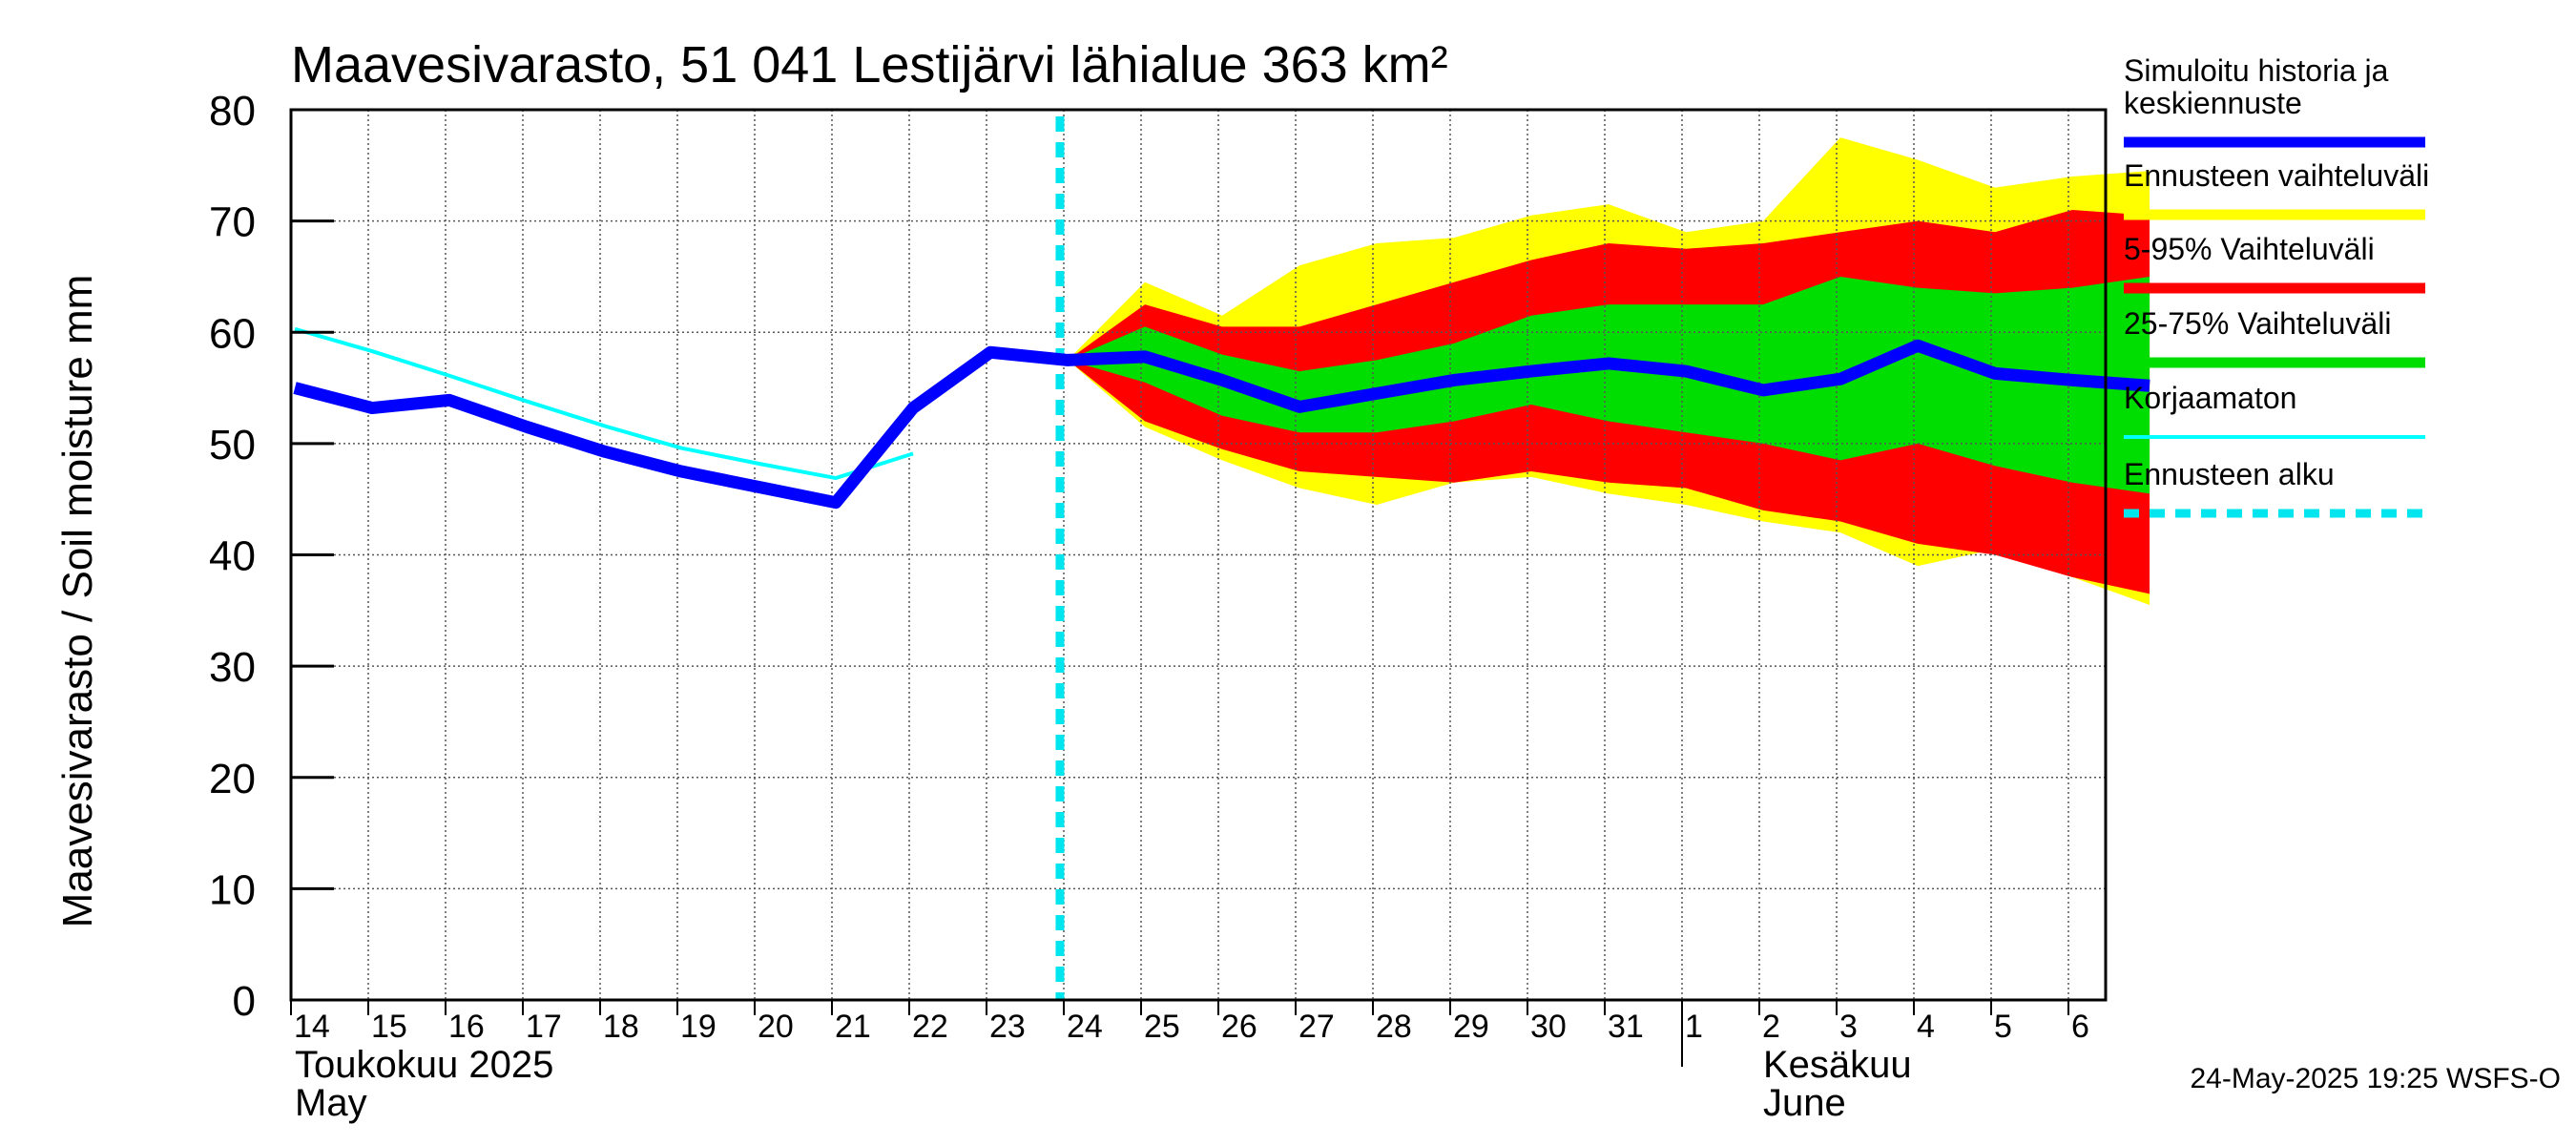 This screenshot has width=2576, height=1145. What do you see at coordinates (1316, 1027) in the screenshot?
I see `x-tick-label-13: 27` at bounding box center [1316, 1027].